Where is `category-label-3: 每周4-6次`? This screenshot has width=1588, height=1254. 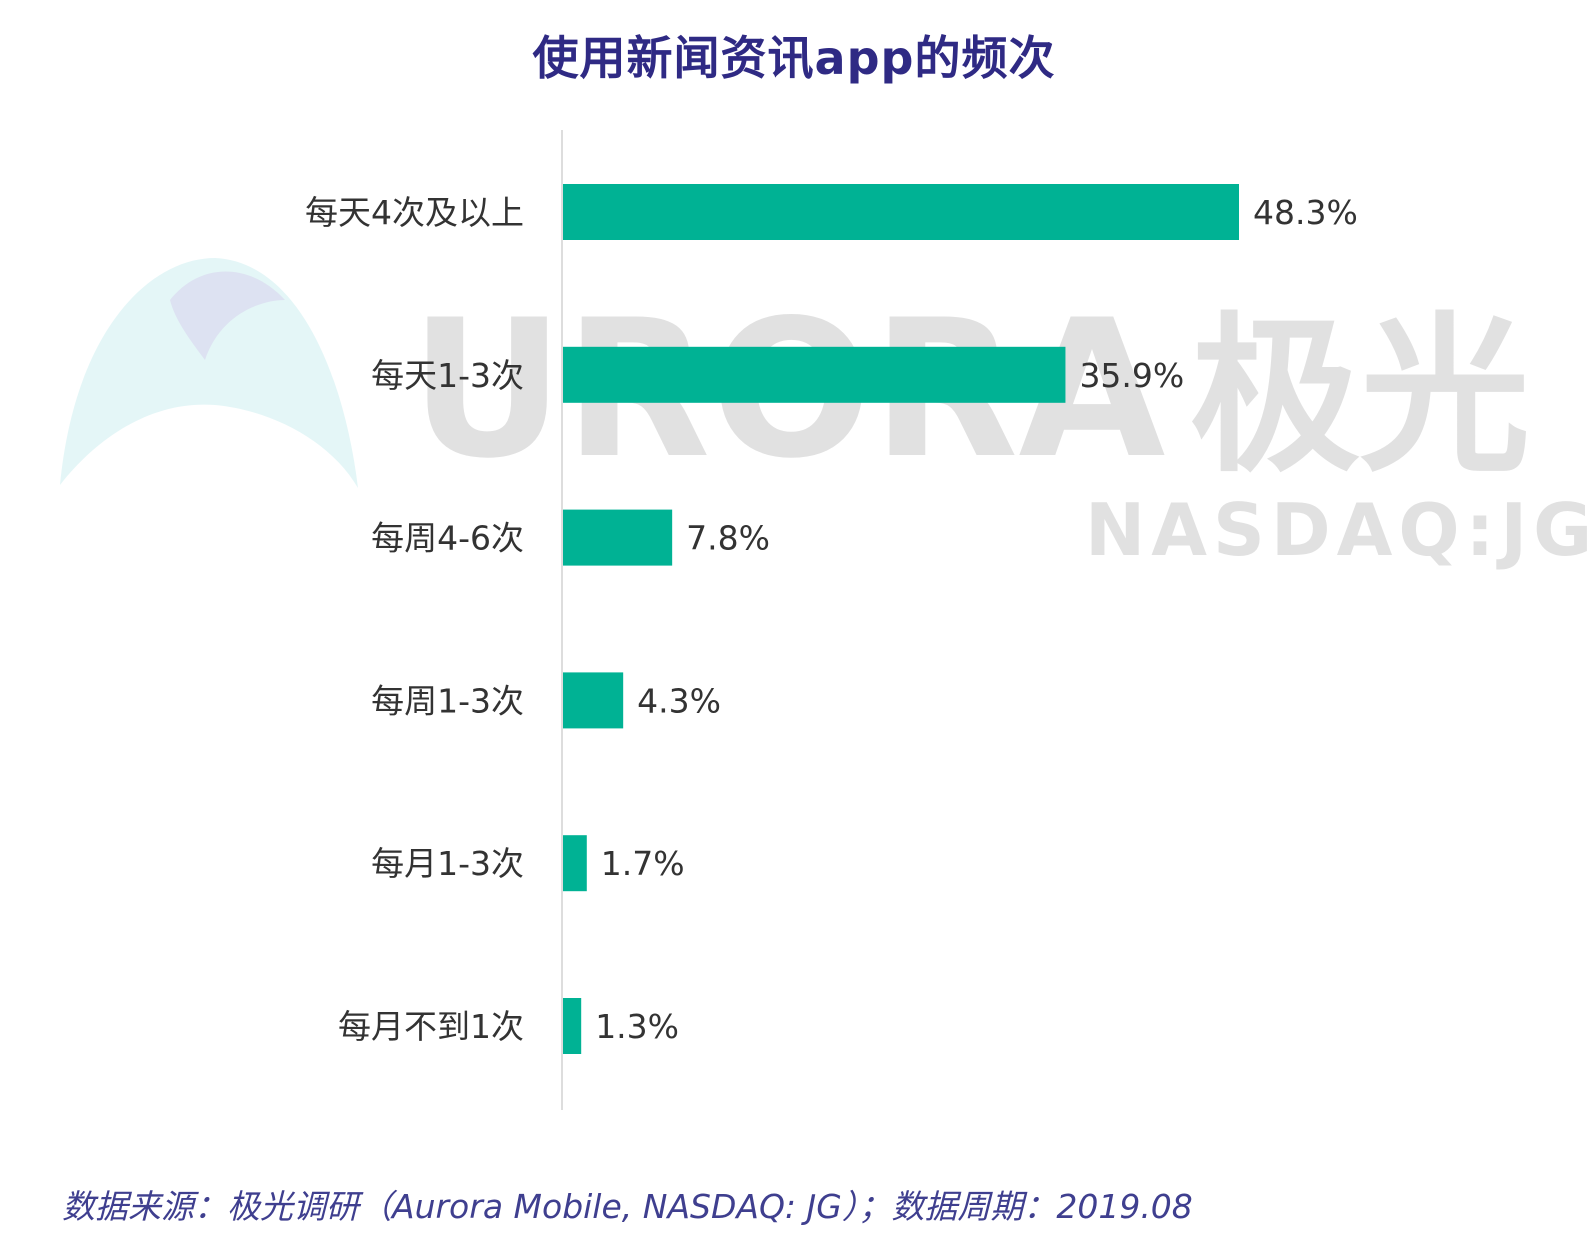 category-label-3: 每周4-6次 is located at coordinates (447, 538).